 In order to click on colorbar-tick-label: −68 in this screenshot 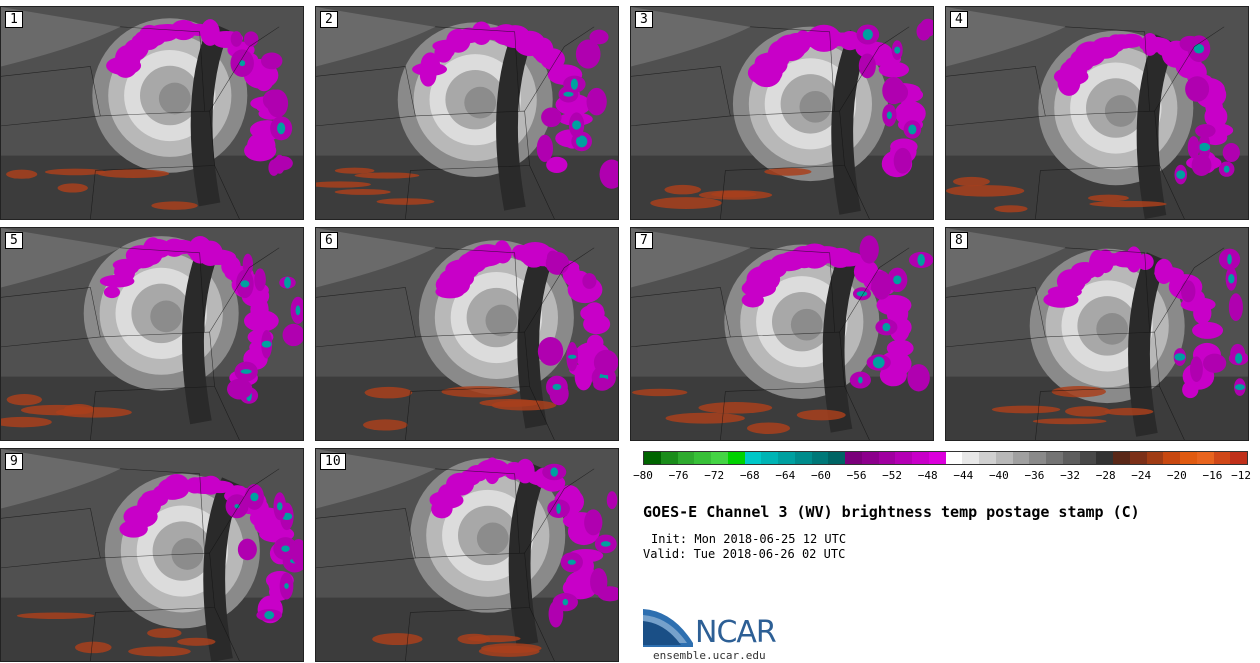, I will do `click(749, 475)`.